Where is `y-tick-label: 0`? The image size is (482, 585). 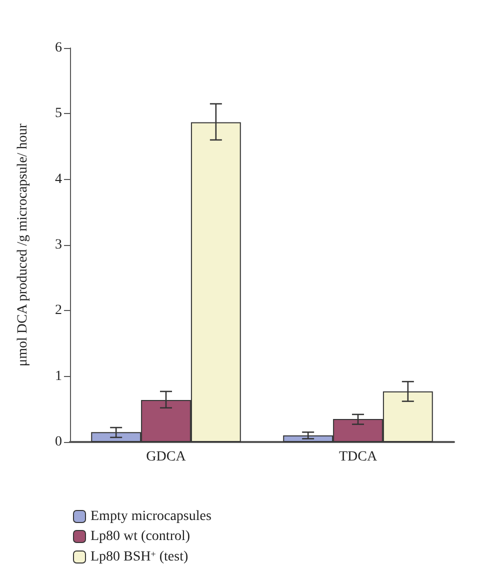
y-tick-label: 0 is located at coordinates (58, 442).